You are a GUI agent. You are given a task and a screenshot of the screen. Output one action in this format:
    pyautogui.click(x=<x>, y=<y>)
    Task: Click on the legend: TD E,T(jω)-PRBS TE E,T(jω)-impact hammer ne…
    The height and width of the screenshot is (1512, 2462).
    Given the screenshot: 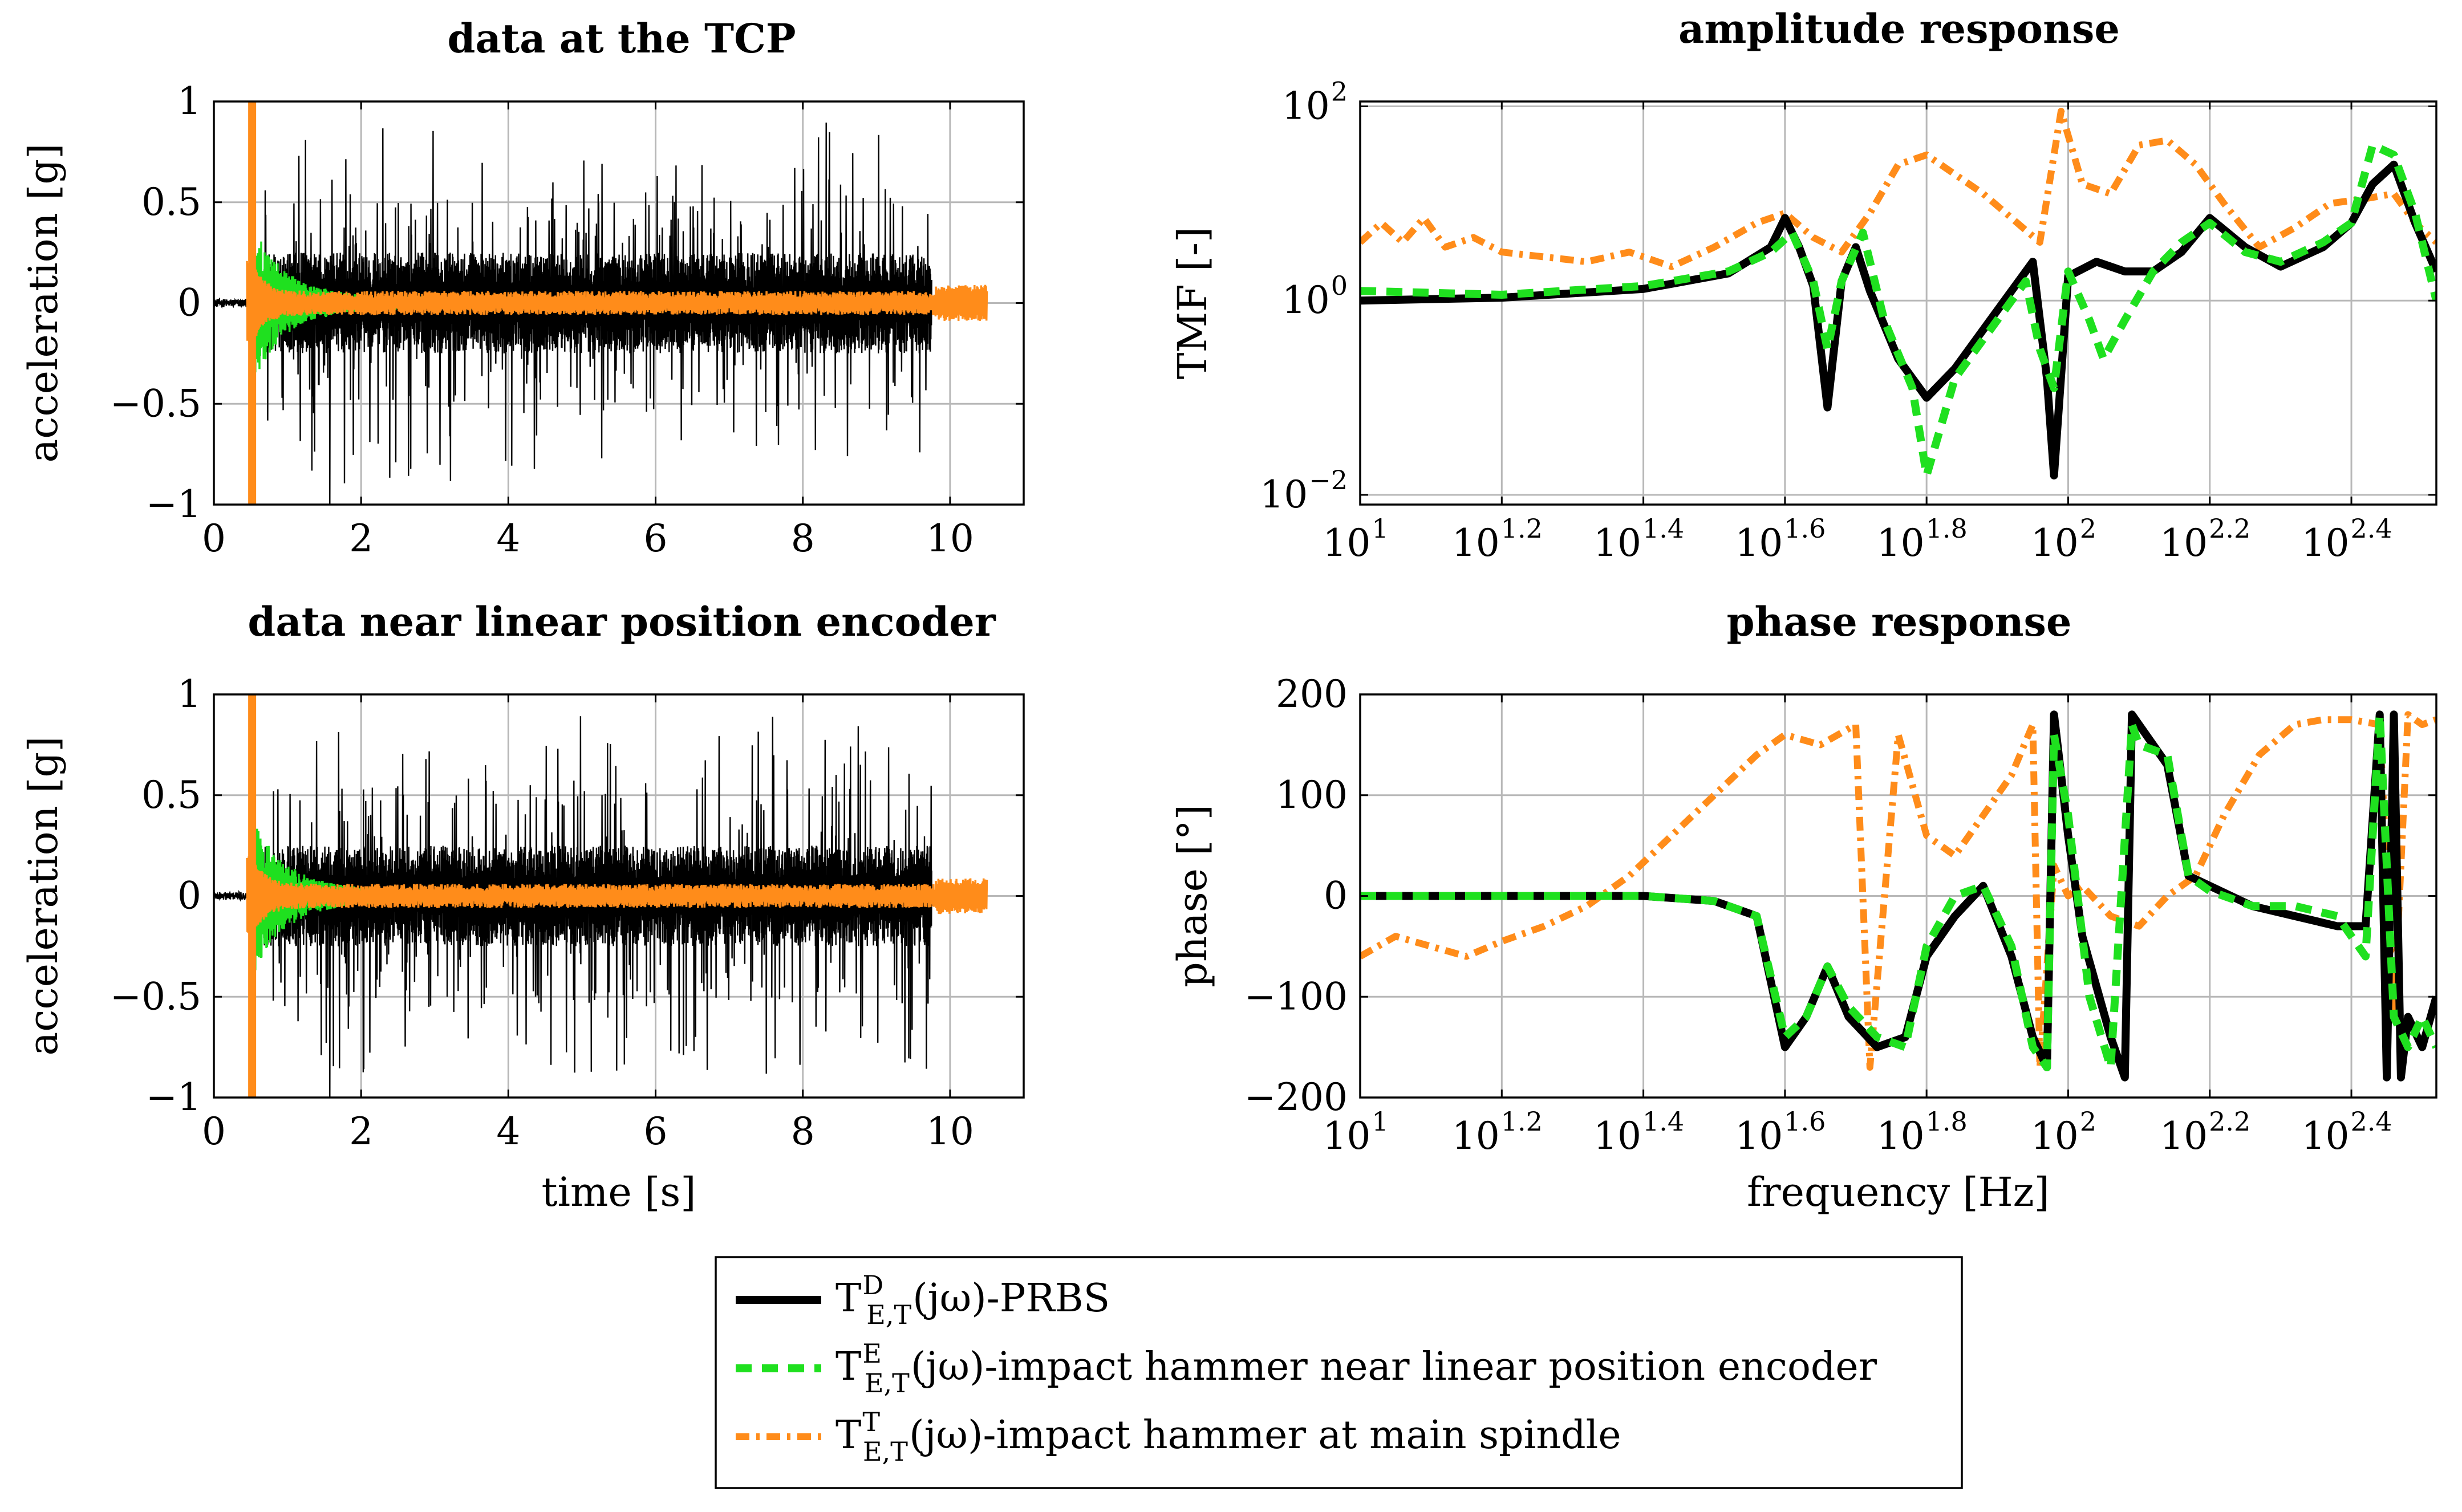 What is the action you would take?
    pyautogui.click(x=1339, y=1372)
    